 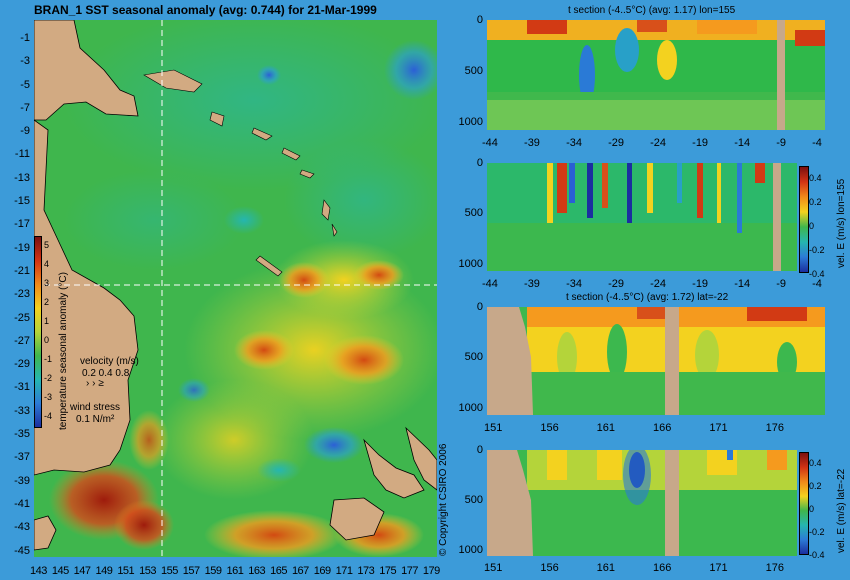 What do you see at coordinates (804, 219) in the screenshot?
I see `section2-colorbar` at bounding box center [804, 219].